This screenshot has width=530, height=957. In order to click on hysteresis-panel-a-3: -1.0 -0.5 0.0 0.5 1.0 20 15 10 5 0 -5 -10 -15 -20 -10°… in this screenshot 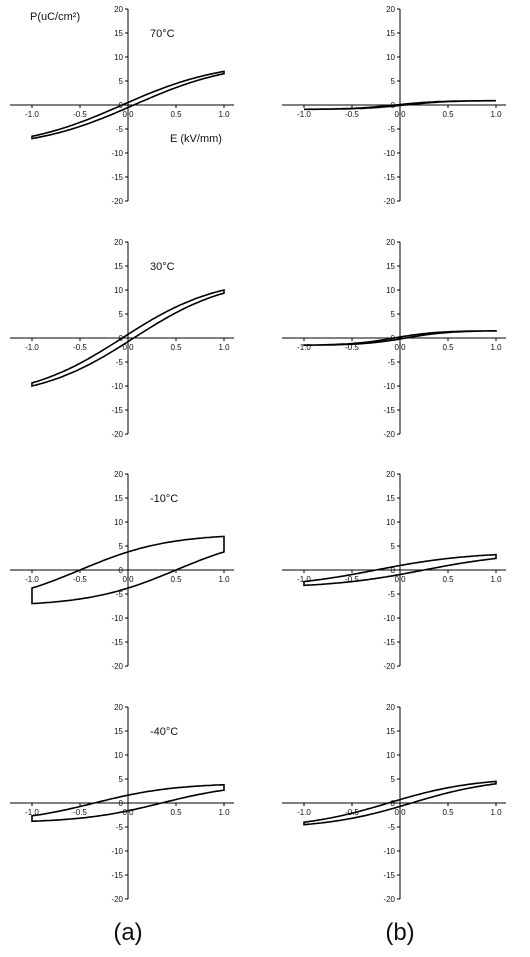, I will do `click(122, 570)`.